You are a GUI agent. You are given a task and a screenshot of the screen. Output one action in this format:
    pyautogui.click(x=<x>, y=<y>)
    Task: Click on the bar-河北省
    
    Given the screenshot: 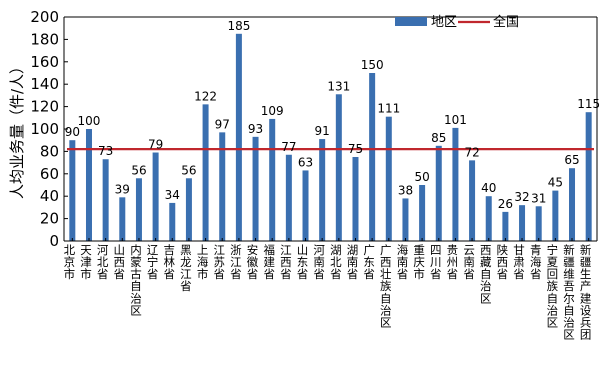 What is the action you would take?
    pyautogui.click(x=105, y=200)
    